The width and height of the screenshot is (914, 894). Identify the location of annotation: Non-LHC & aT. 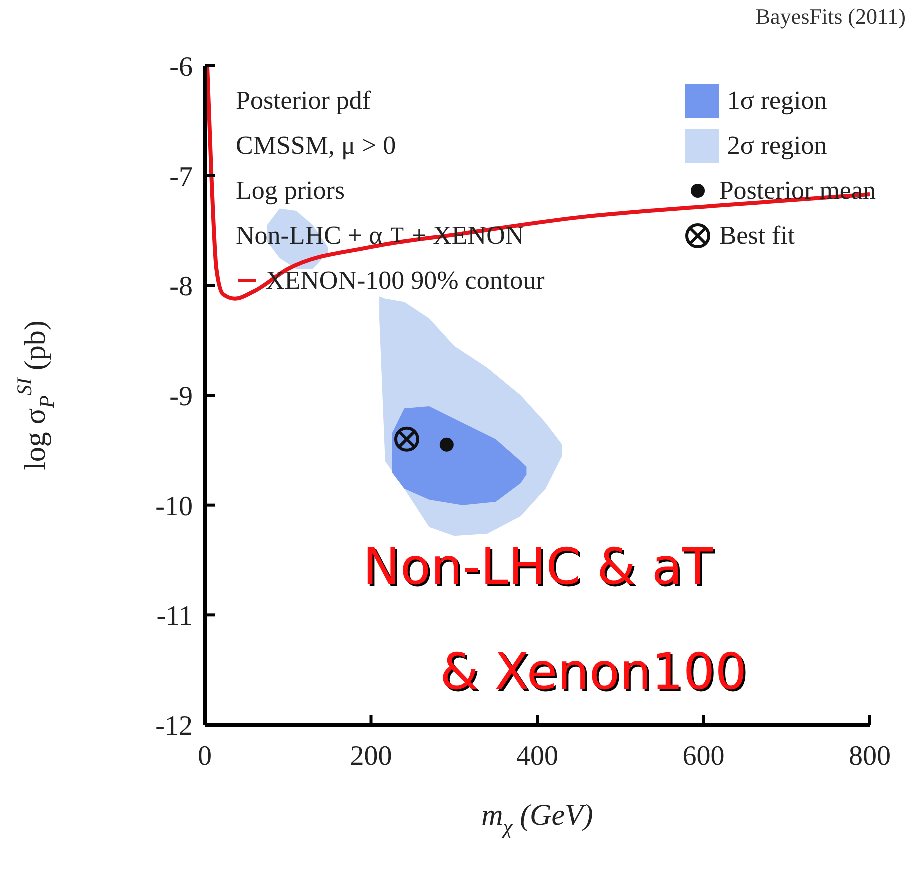
(538, 567).